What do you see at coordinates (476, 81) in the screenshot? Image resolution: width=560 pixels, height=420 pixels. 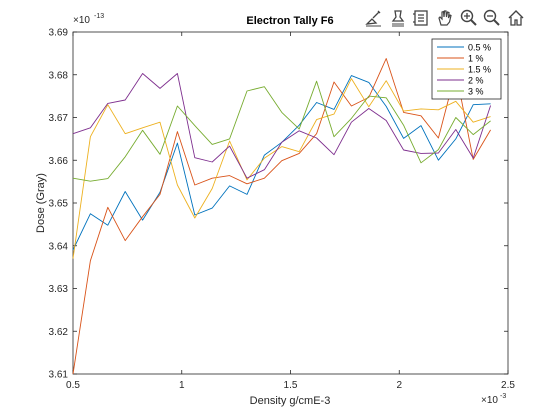 I see `legend-entry: 2 %` at bounding box center [476, 81].